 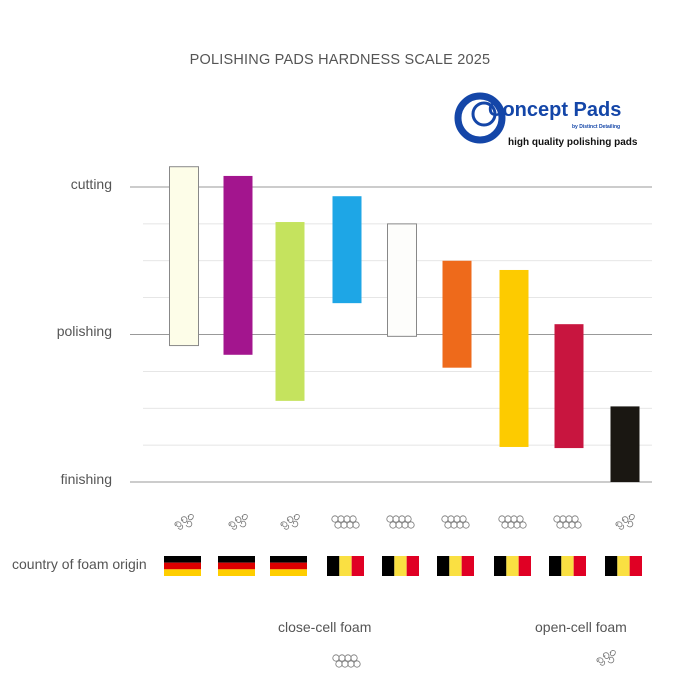 I want to click on legend-closed-cell-icon, so click(x=346, y=661).